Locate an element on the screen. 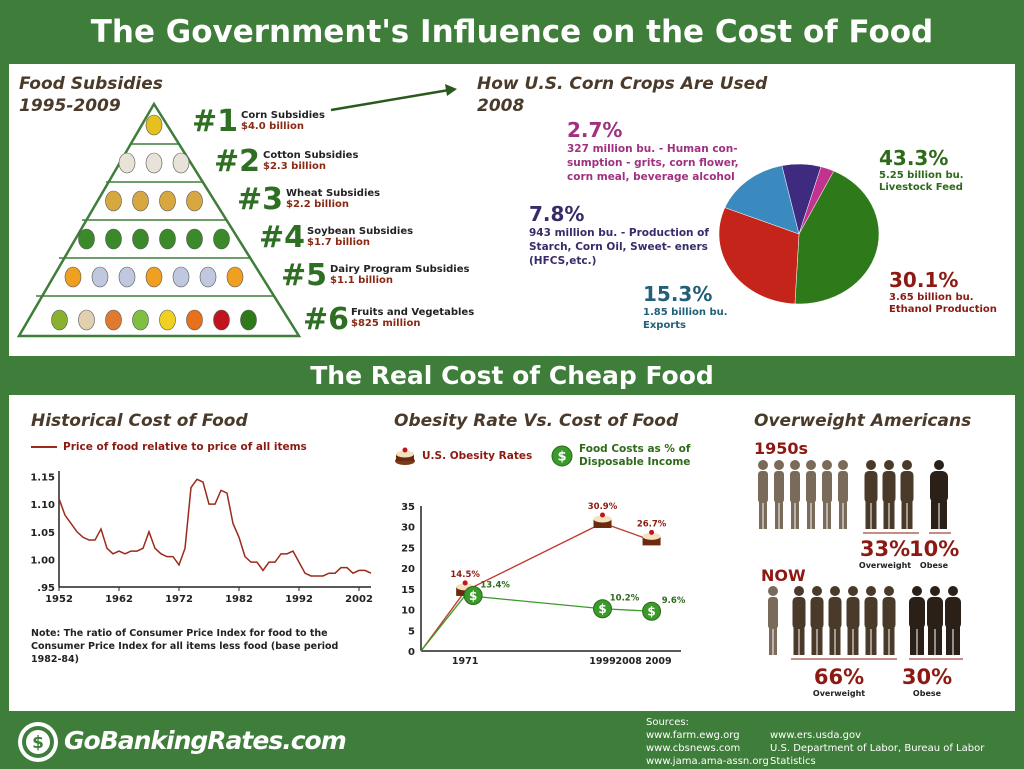  people-1950s is located at coordinates (854, 497).